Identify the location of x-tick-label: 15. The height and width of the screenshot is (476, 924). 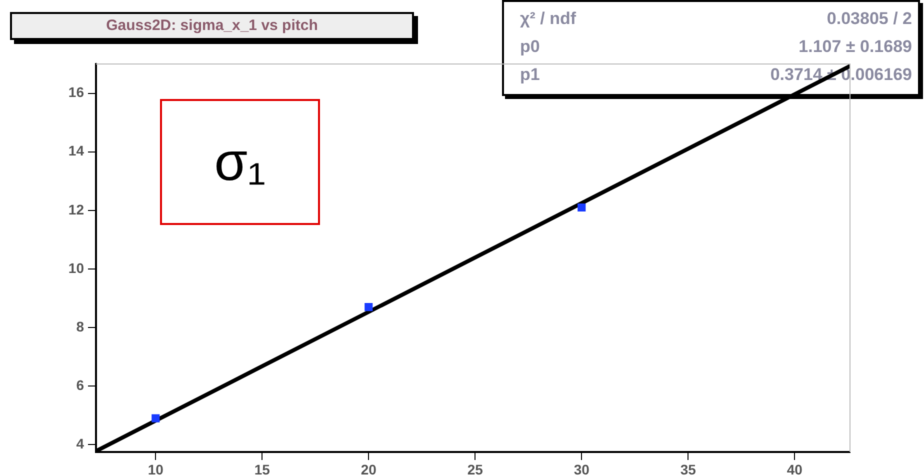
(262, 468).